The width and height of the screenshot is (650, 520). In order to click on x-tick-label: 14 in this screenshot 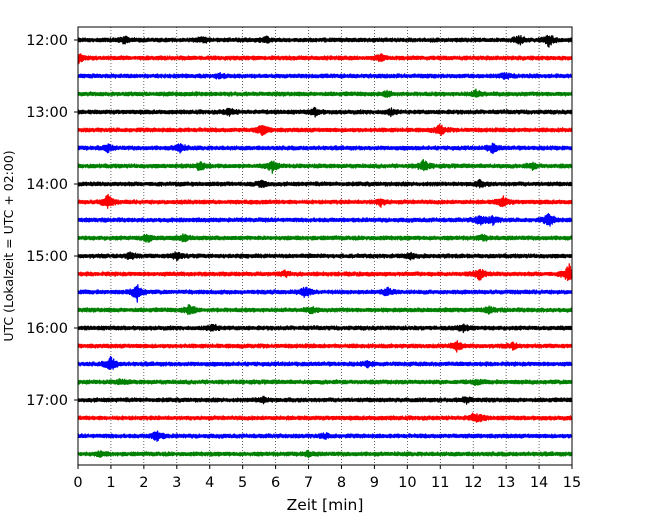, I will do `click(539, 483)`.